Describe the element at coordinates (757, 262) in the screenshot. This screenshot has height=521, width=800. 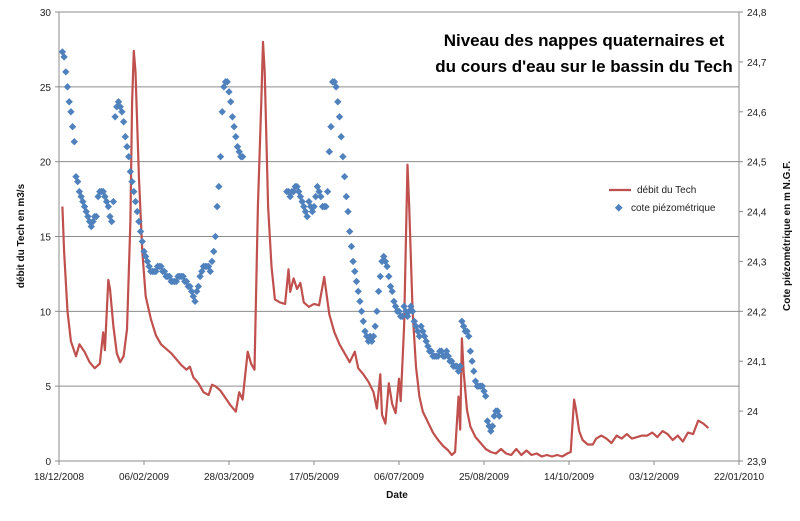
I see `right-tick-label: 24,3` at that location.